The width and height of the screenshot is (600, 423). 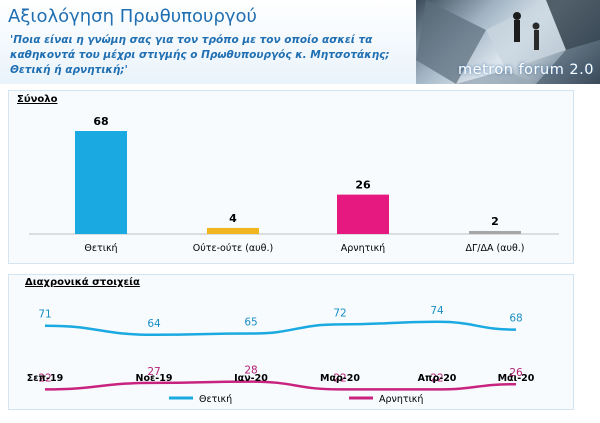 I want to click on data-label: 74, so click(x=437, y=311).